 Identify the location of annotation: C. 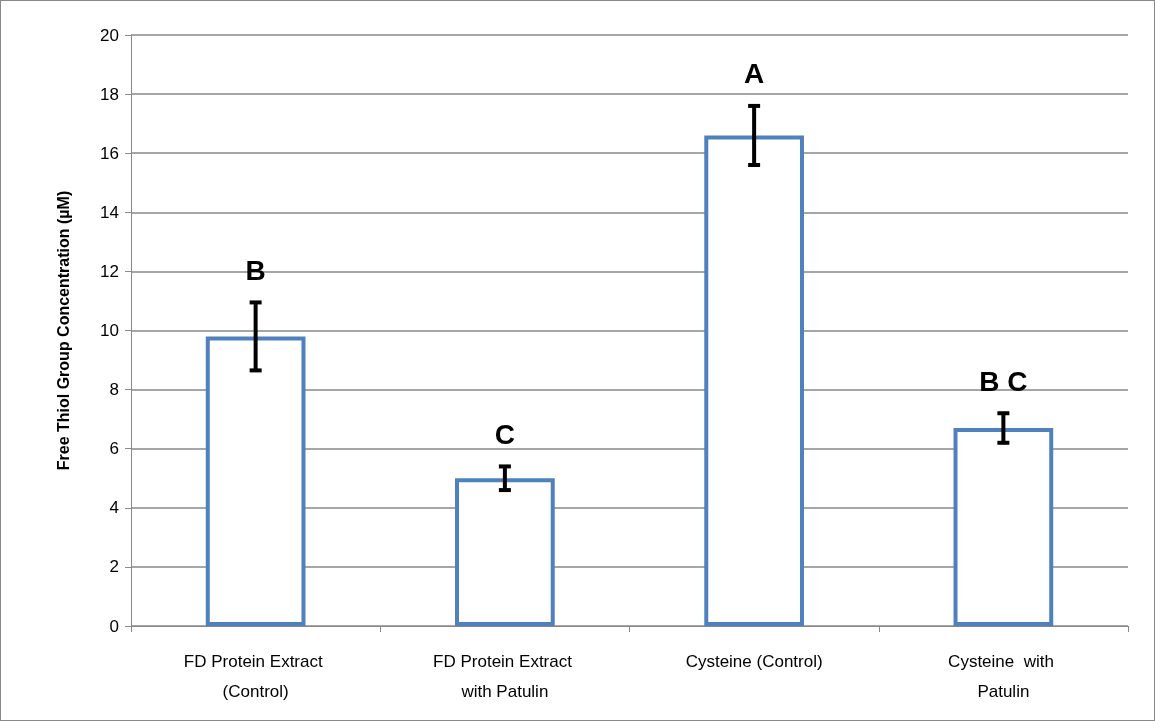
(504, 434).